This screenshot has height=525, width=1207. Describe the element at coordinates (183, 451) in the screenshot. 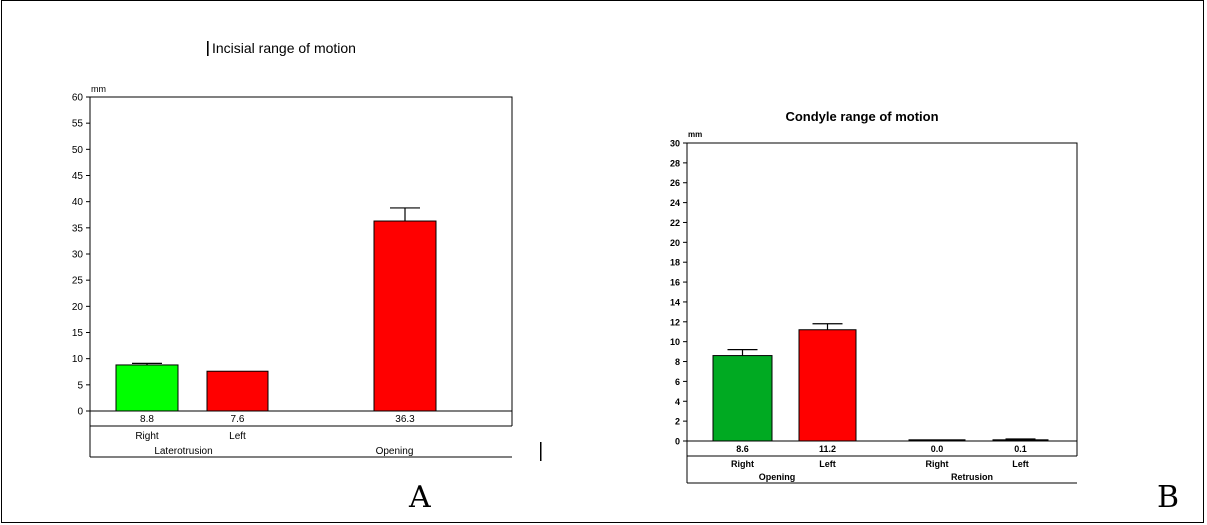

I see `group-label: Laterotrusion` at that location.